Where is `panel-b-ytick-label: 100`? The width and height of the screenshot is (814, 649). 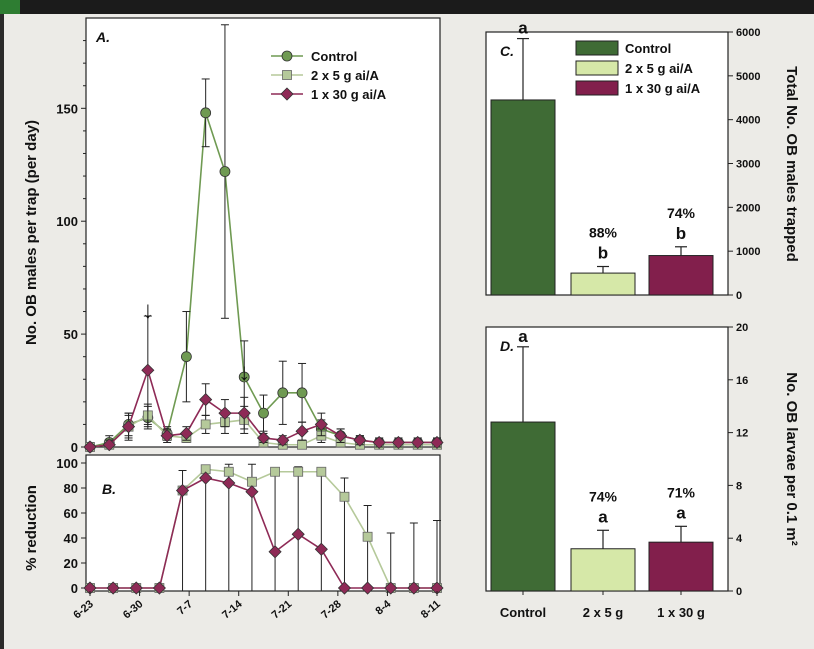 panel-b-ytick-label: 100 is located at coordinates (67, 463).